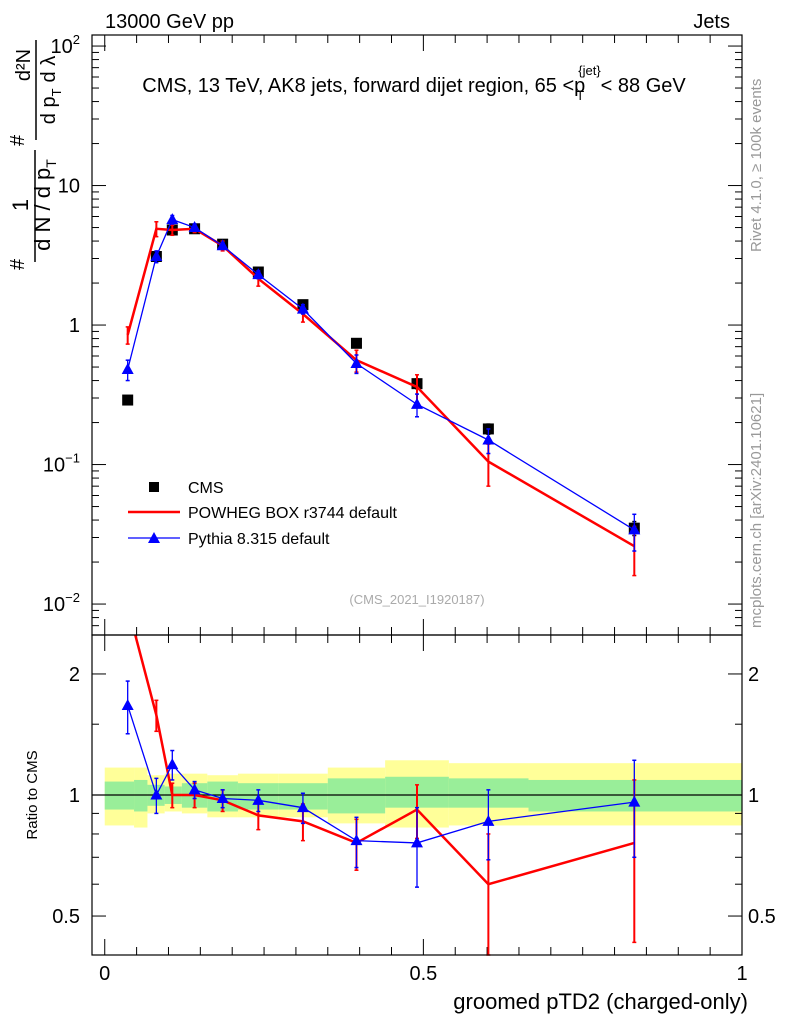 The height and width of the screenshot is (1024, 786). What do you see at coordinates (741, 974) in the screenshot?
I see `ratio-xtick-label: 1` at bounding box center [741, 974].